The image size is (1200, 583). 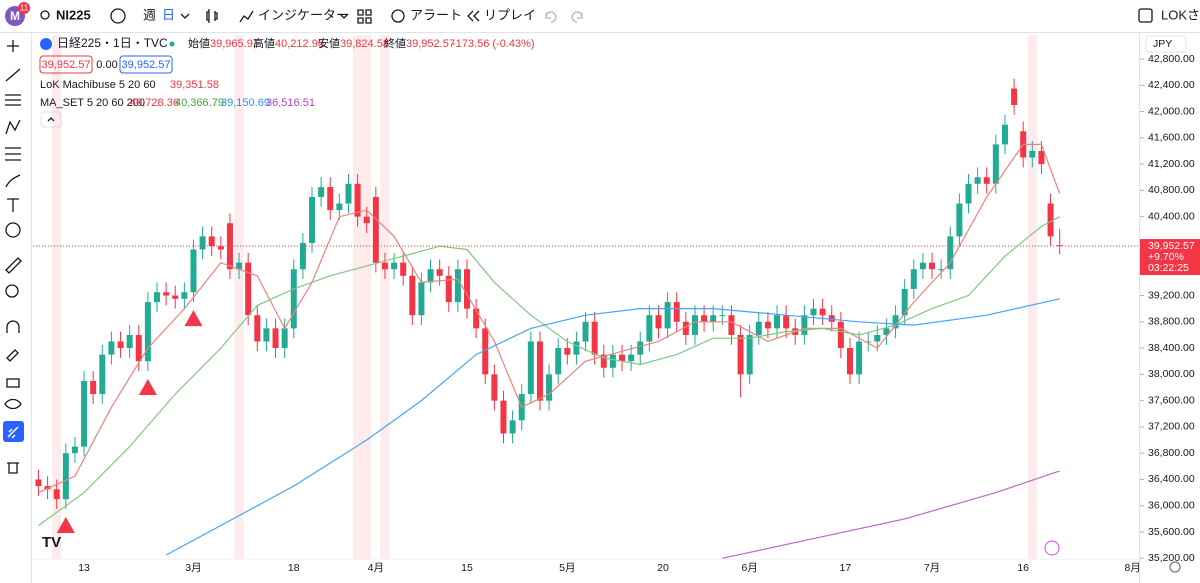 I want to click on currency: JPY, so click(x=1162, y=44).